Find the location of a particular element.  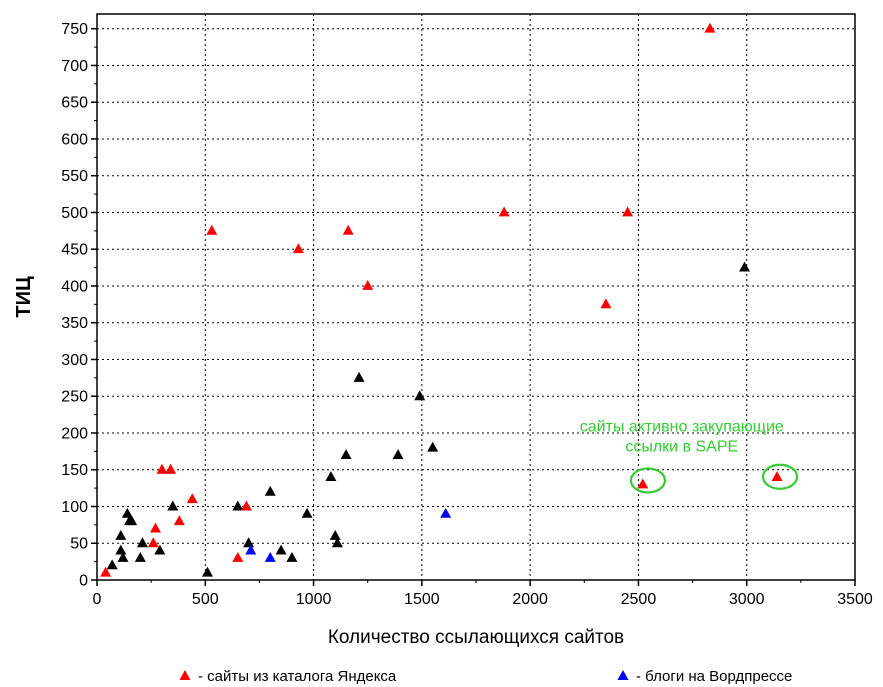

legend-item-wordpress: - блоги на Вордпрессе is located at coordinates (704, 676).